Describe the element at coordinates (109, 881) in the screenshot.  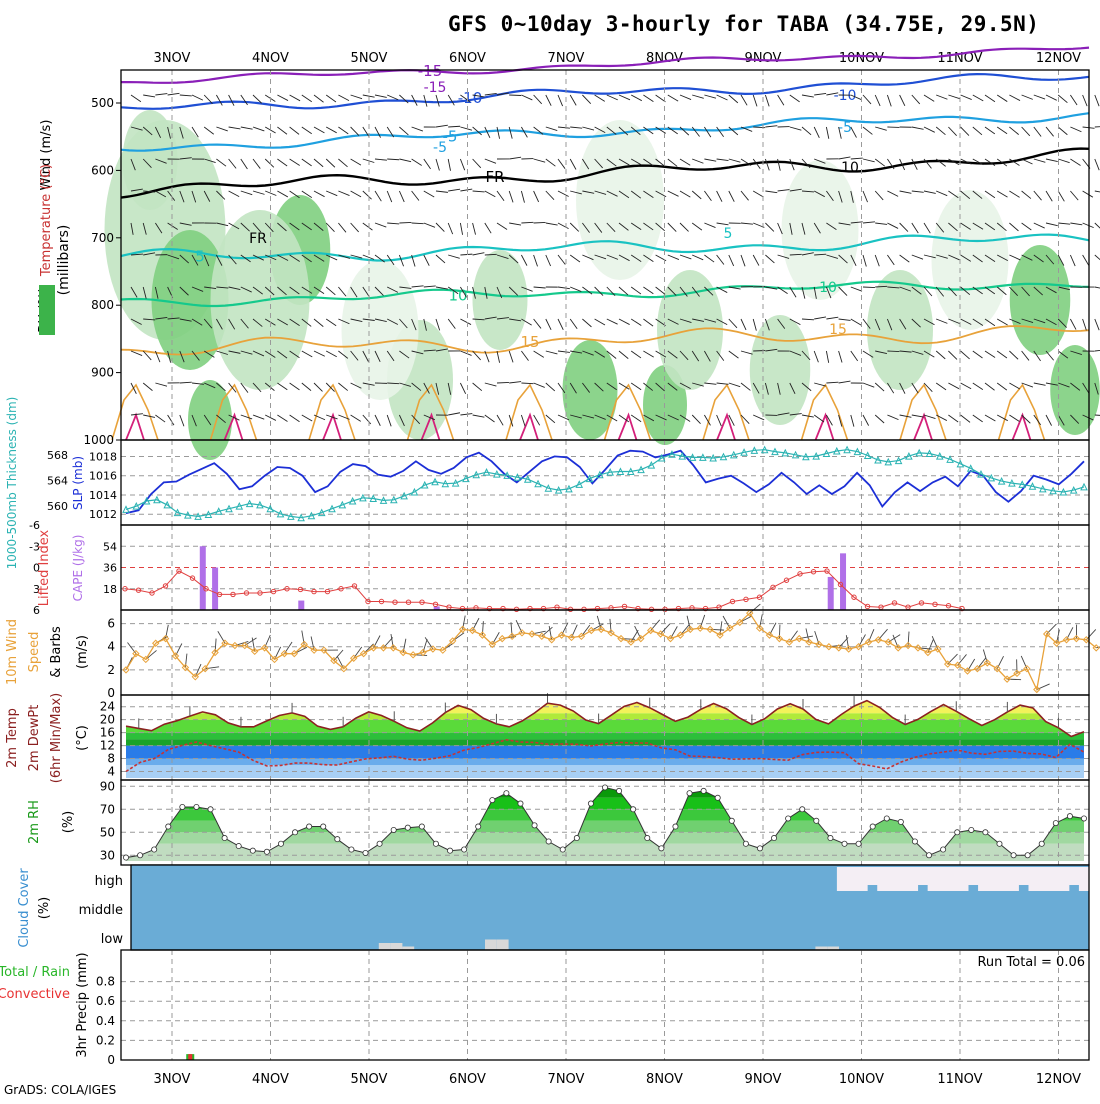
I see `cloud-level-high: high` at that location.